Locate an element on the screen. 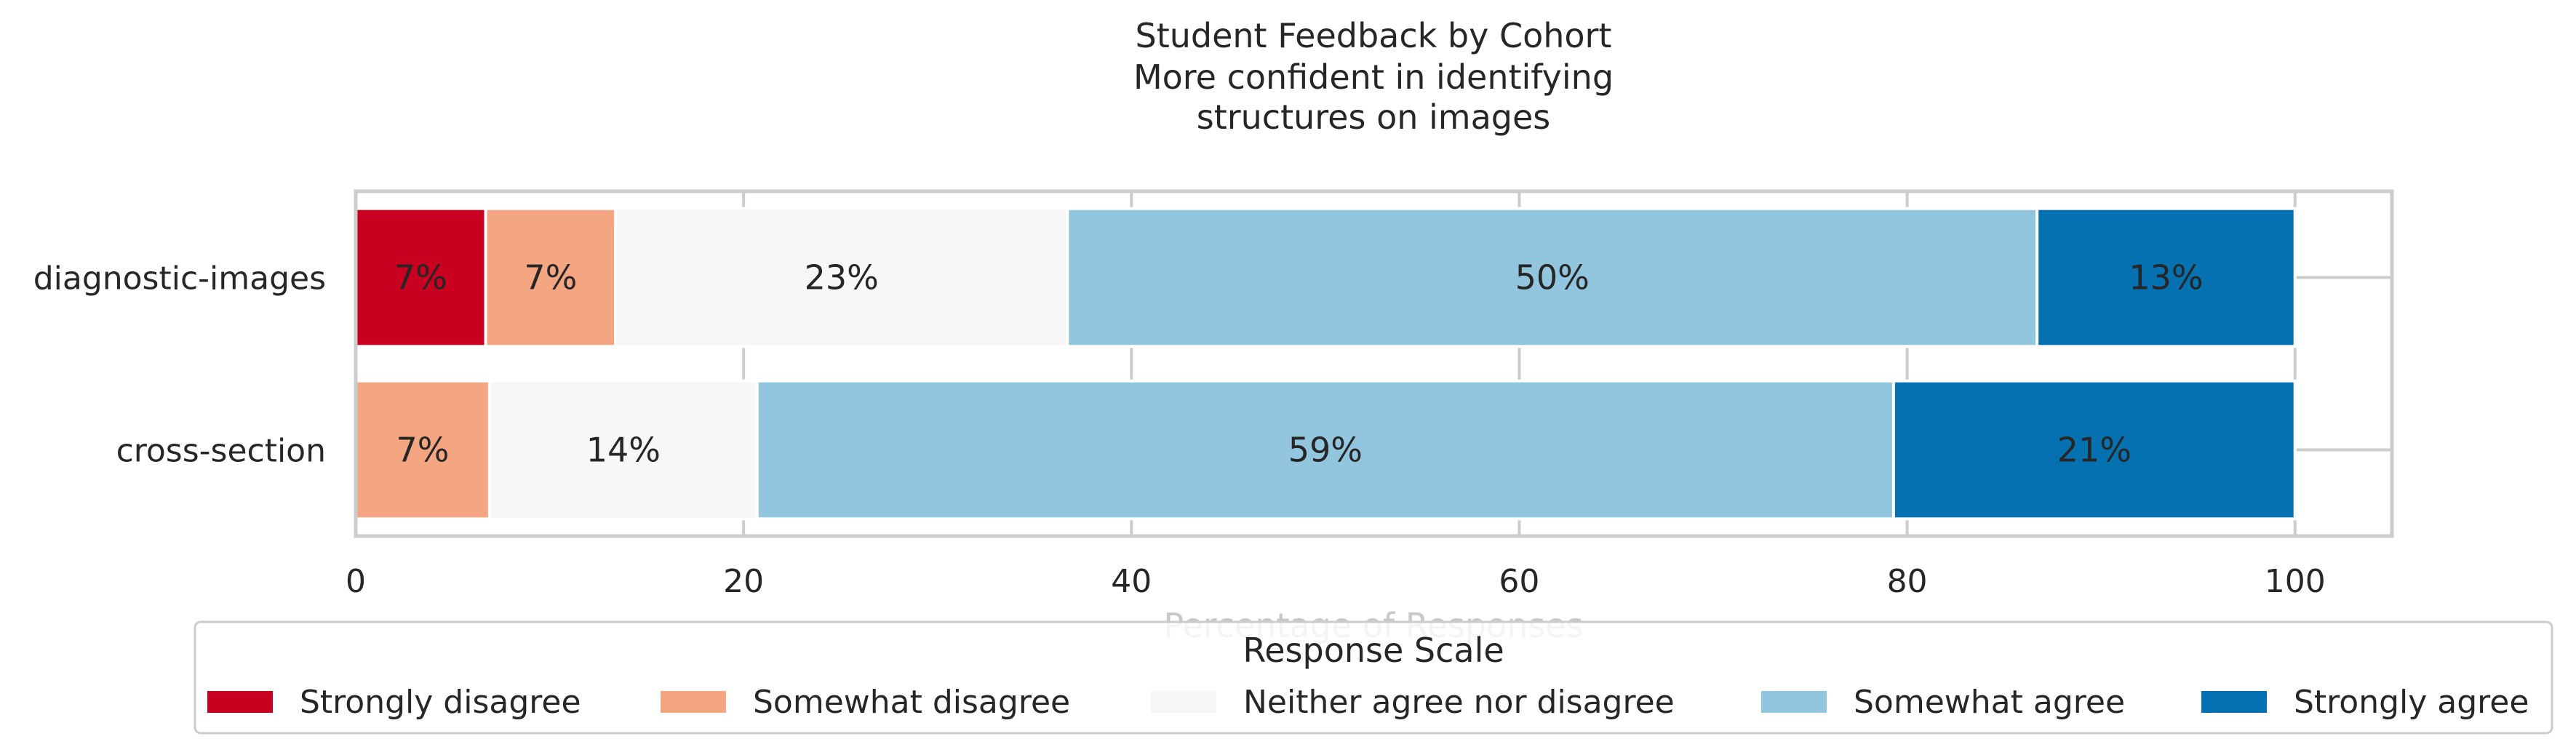 This screenshot has height=755, width=2576. bar-data-label: 23% is located at coordinates (842, 277).